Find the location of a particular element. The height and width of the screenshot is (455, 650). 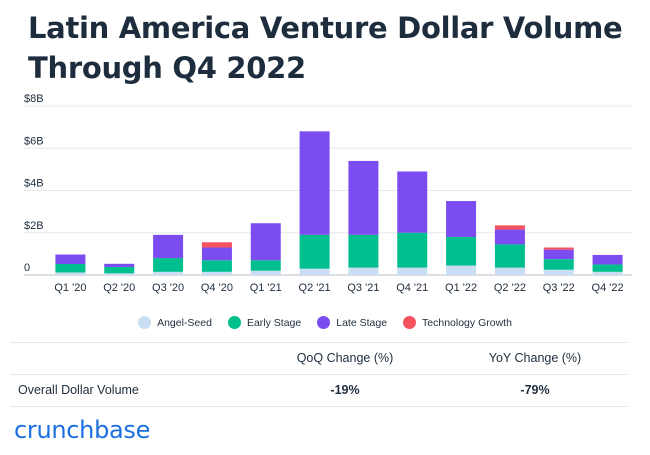

x-tick-label: Q1 '21 is located at coordinates (266, 288).